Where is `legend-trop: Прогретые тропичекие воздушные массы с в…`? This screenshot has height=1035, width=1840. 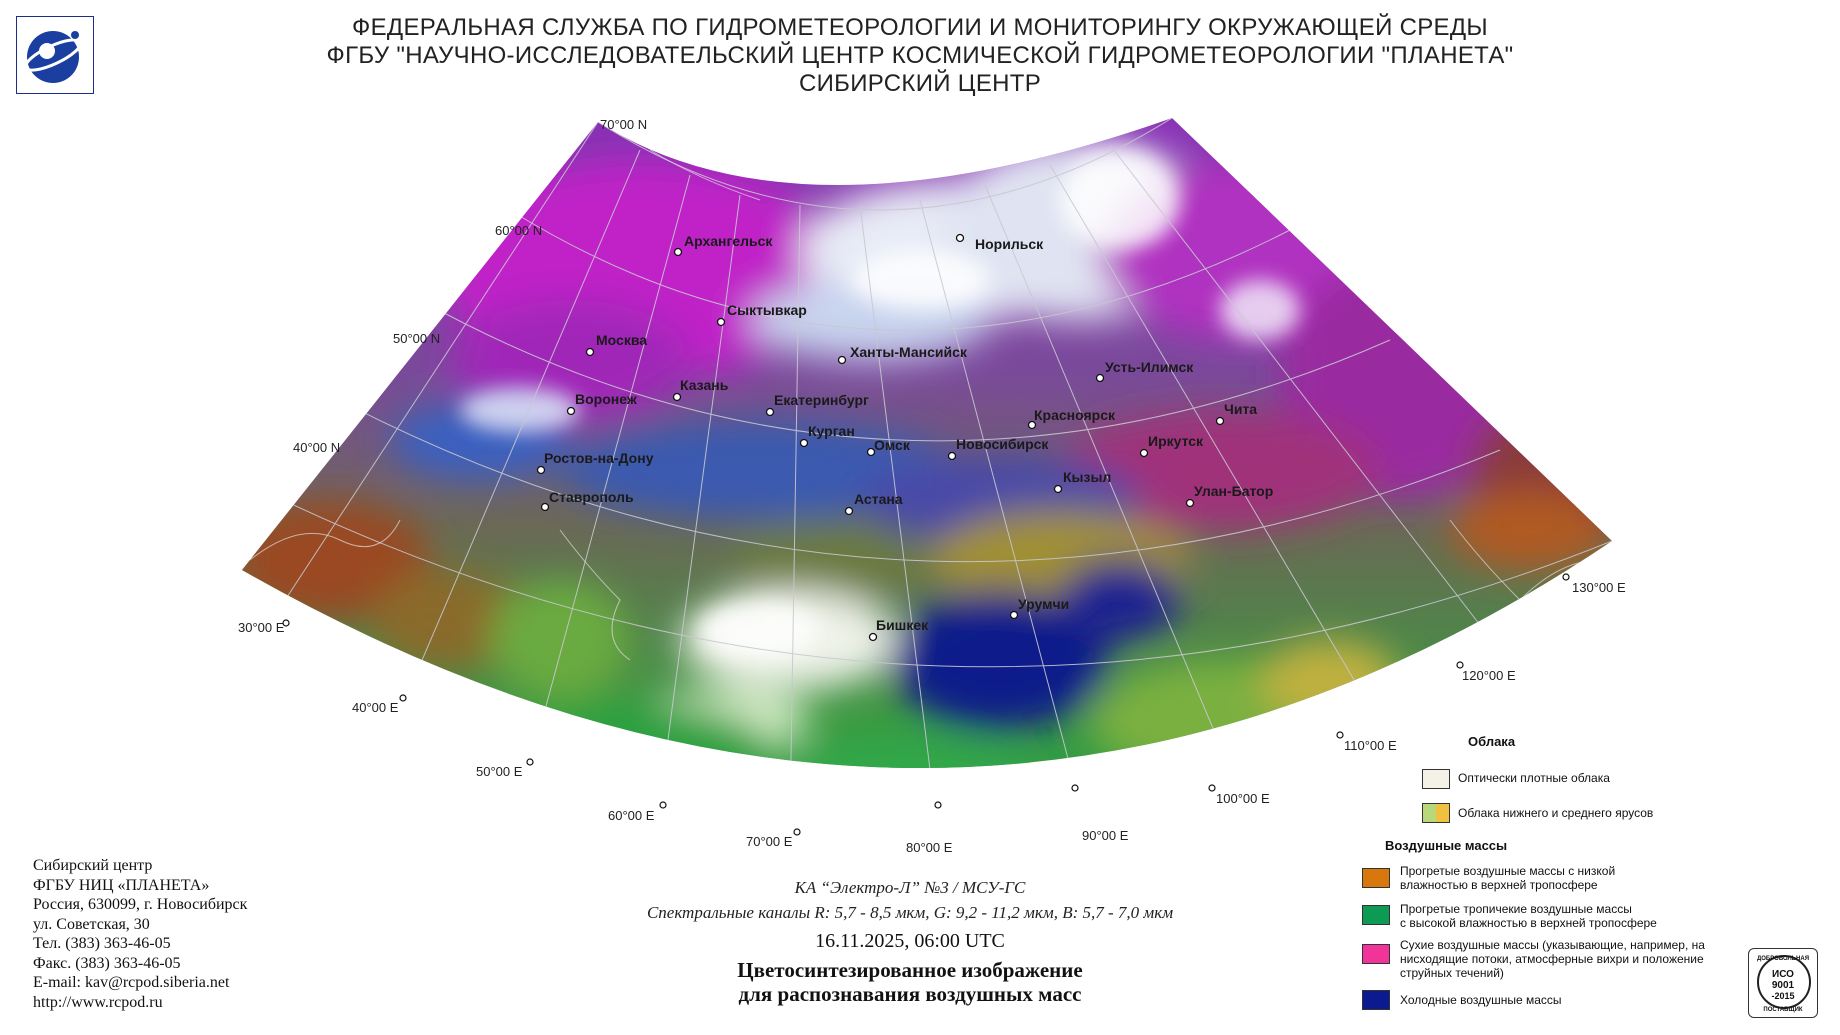
legend-trop: Прогретые тропичекие воздушные массы с в… is located at coordinates (1528, 916).